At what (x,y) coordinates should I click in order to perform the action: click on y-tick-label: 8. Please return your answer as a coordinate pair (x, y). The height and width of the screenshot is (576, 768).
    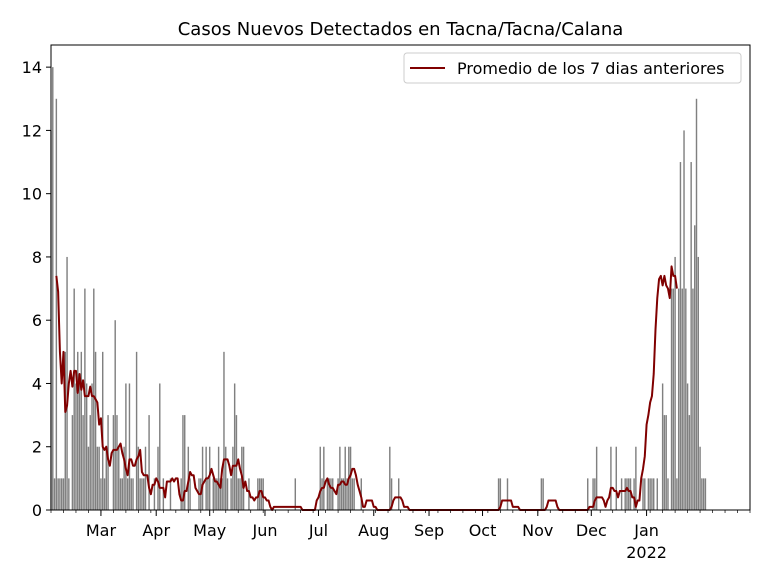
    Looking at the image, I should click on (37, 257).